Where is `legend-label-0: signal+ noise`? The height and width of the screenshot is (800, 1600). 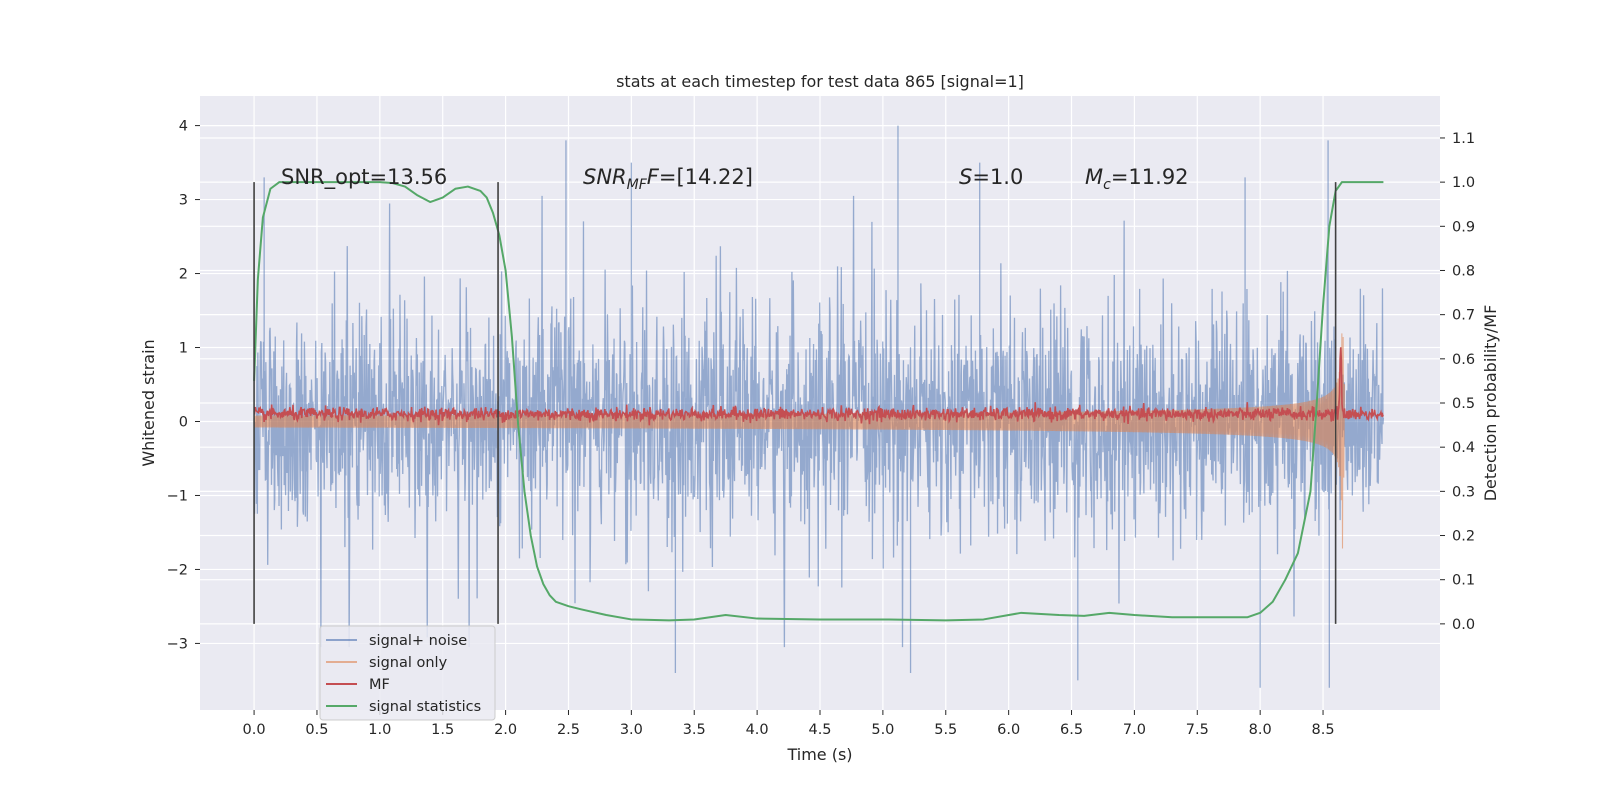 legend-label-0: signal+ noise is located at coordinates (418, 641).